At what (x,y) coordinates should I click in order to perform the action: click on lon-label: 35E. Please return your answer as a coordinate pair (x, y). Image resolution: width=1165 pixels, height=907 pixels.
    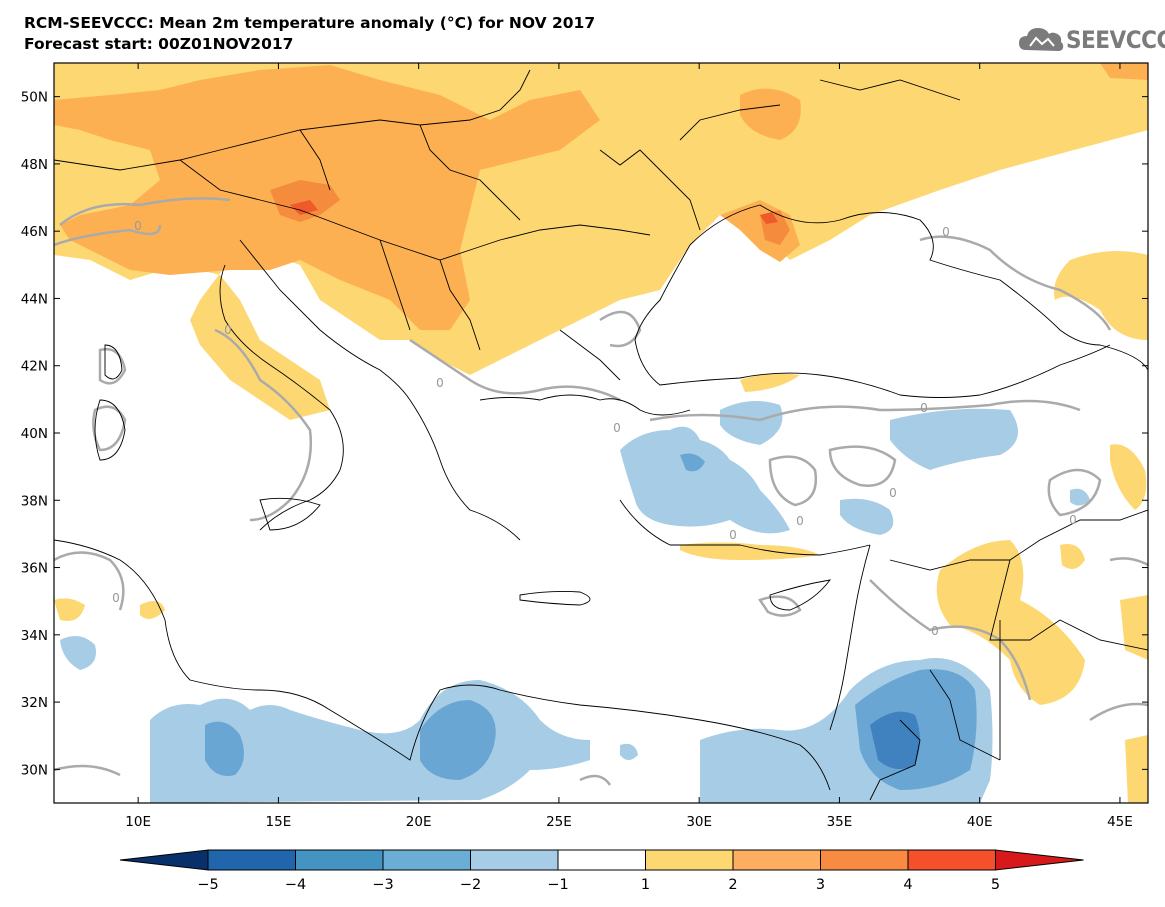
    Looking at the image, I should click on (840, 822).